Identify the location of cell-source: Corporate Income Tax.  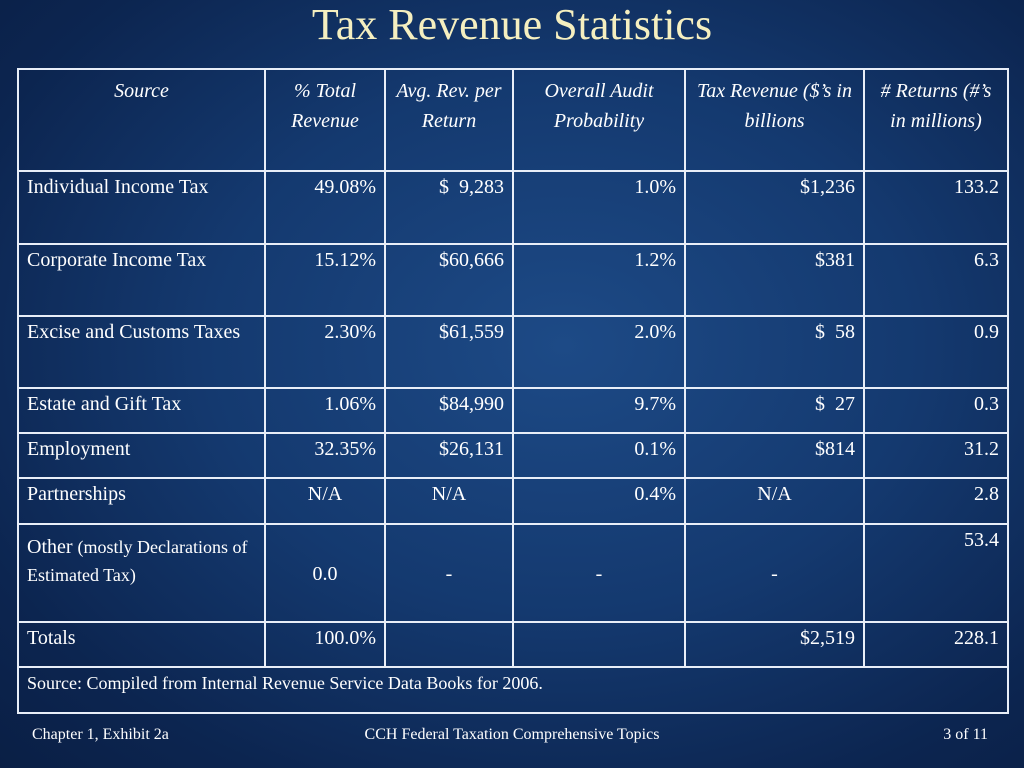
(141, 280).